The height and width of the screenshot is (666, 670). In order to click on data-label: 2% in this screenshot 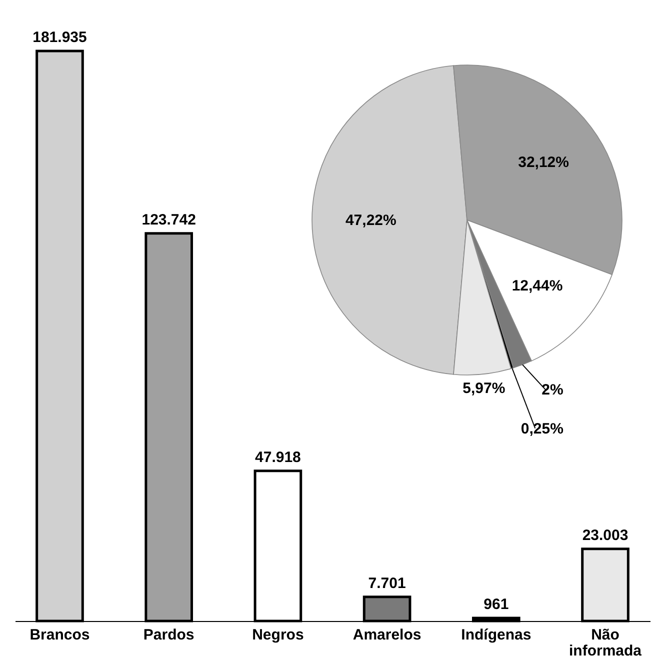, I will do `click(553, 390)`.